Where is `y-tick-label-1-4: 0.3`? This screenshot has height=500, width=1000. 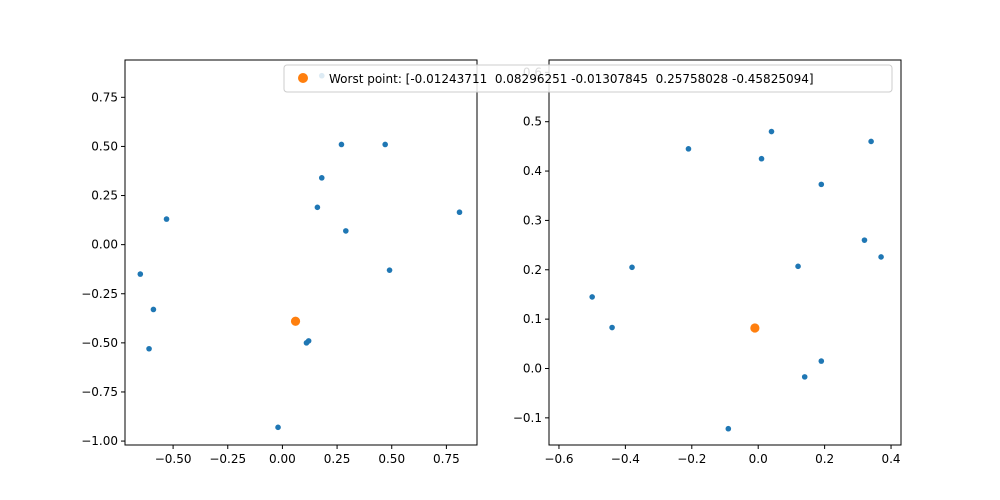
y-tick-label-1-4: 0.3 is located at coordinates (532, 220).